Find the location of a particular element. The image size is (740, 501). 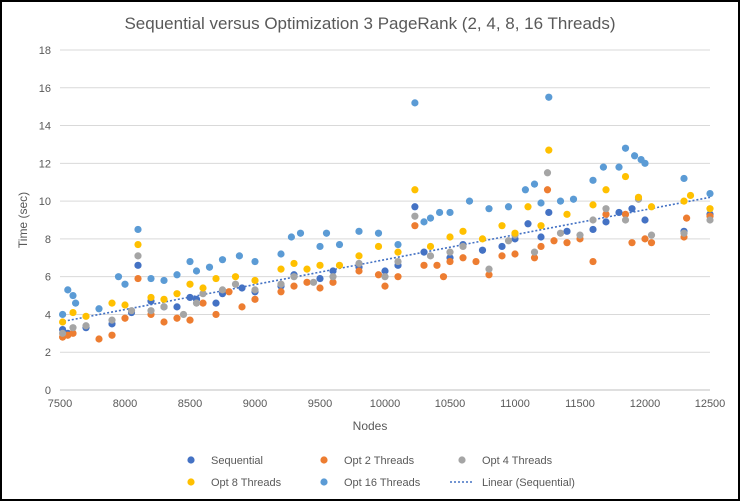

y-tick-label: 12 is located at coordinates (45, 164).